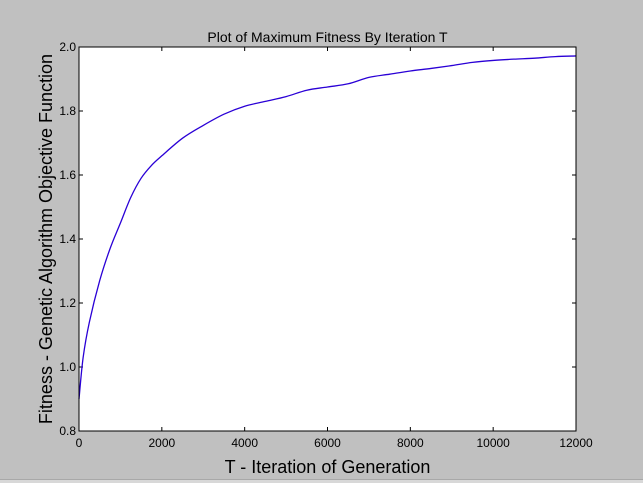 This screenshot has height=483, width=643. I want to click on x-tick-label: 4000, so click(244, 443).